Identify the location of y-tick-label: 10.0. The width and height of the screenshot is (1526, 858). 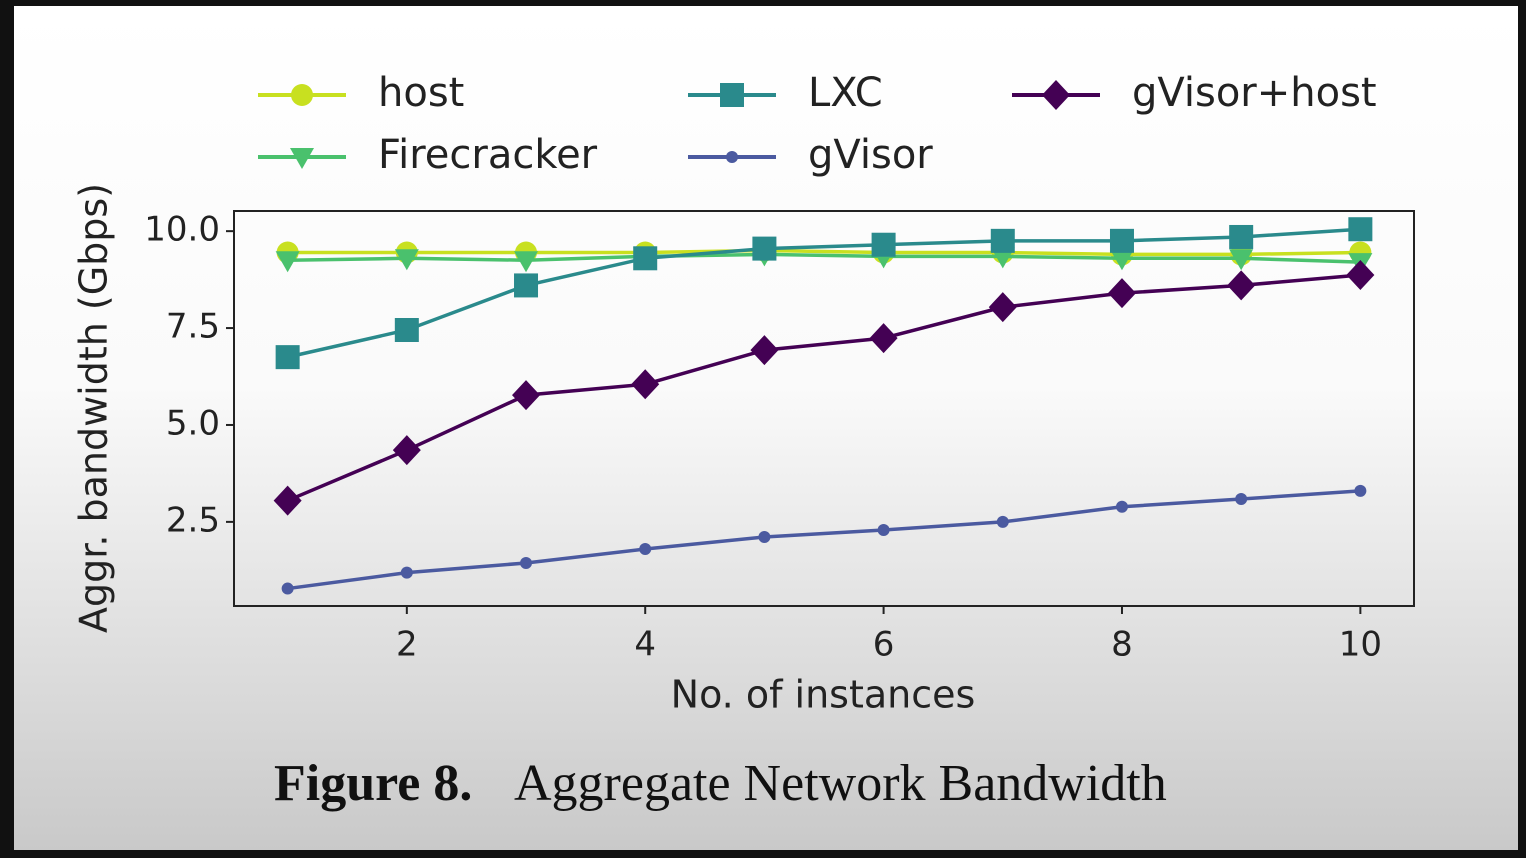
(182, 230).